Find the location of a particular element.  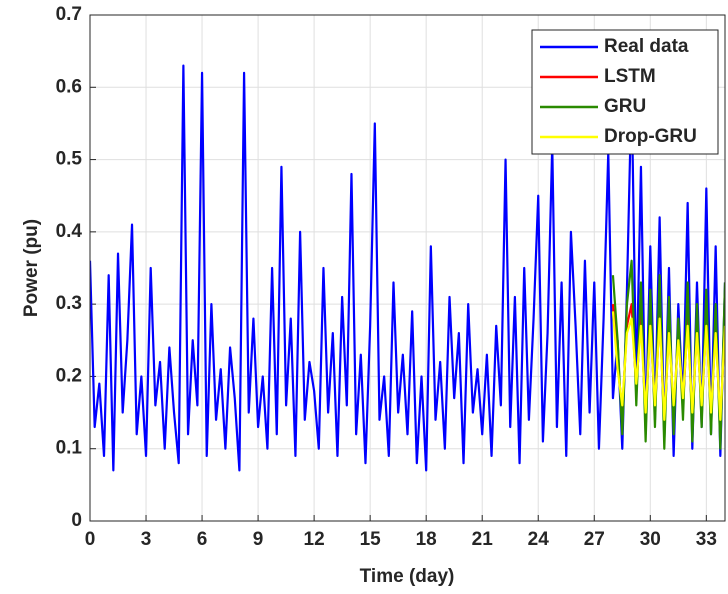

x-tick-label: 12 is located at coordinates (314, 539).